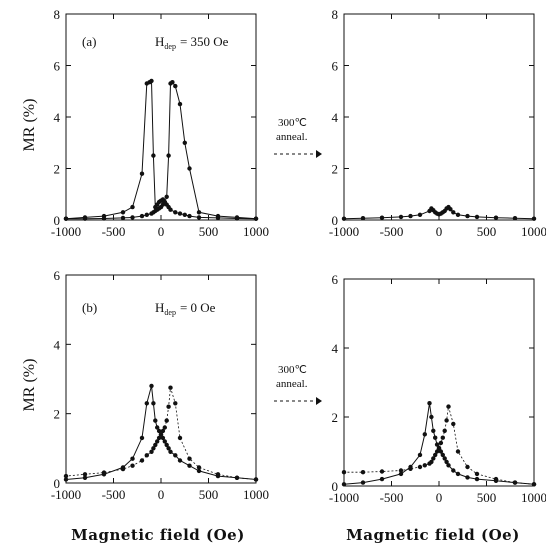  I want to click on x-tick-label: 500, so click(209, 494).